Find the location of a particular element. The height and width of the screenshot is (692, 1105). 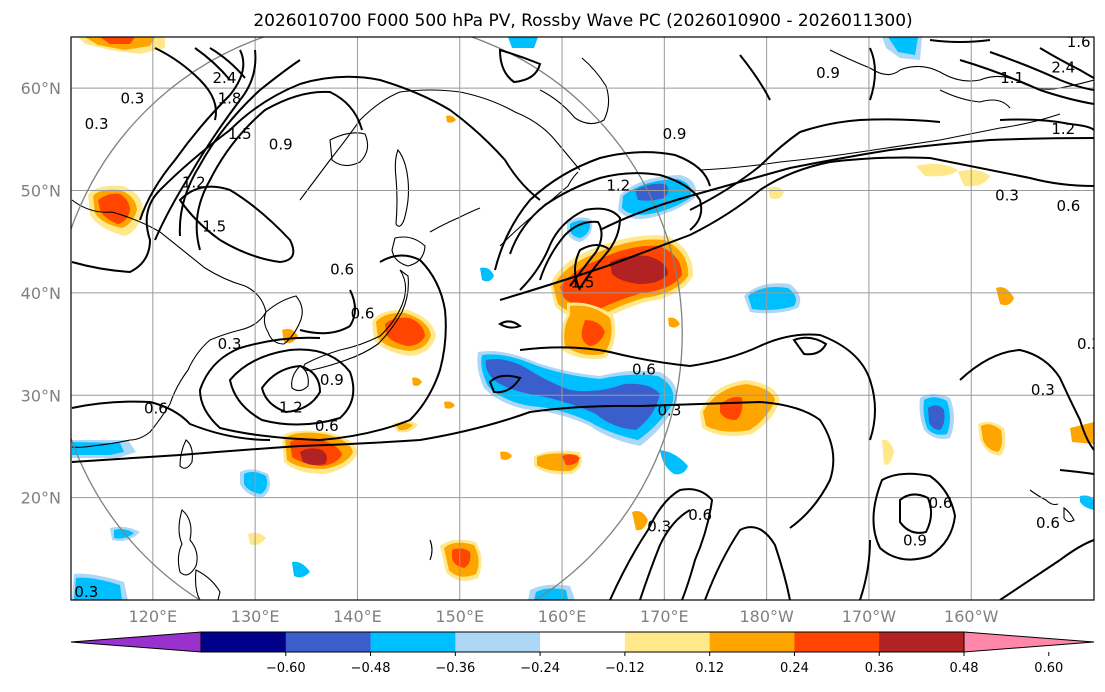

colorbar-tick-label: 0.60 is located at coordinates (1048, 668).